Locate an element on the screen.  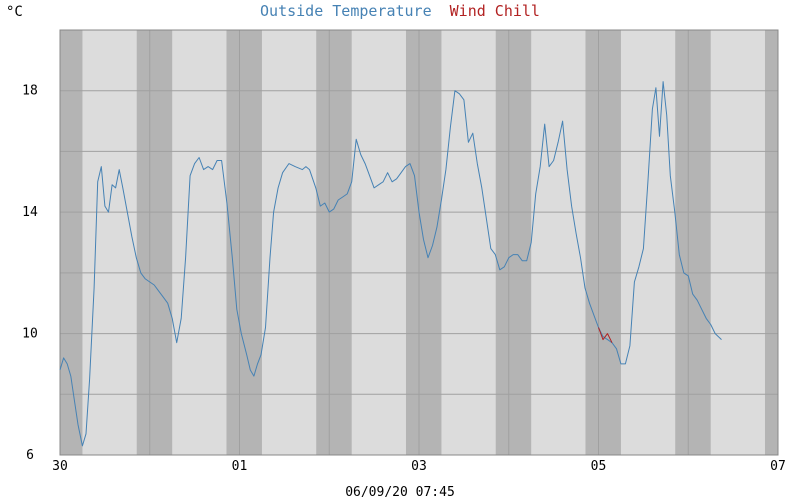
x-tick-label: 03 is located at coordinates (419, 466).